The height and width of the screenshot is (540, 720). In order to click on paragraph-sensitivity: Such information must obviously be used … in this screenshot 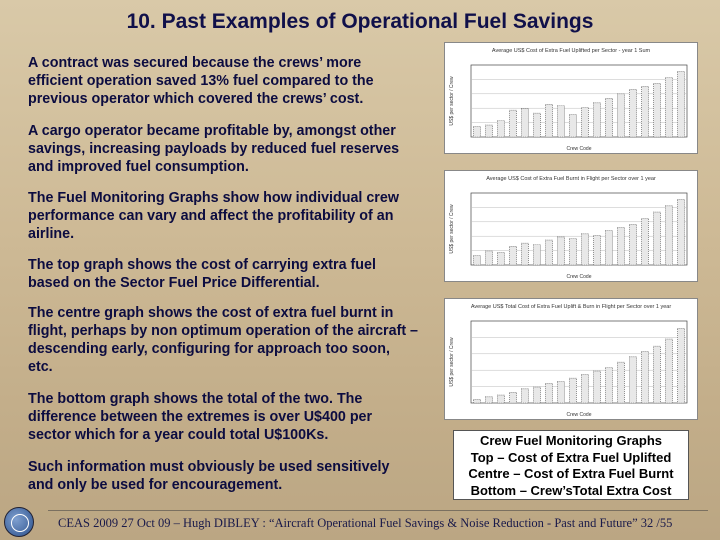, I will do `click(209, 476)`.